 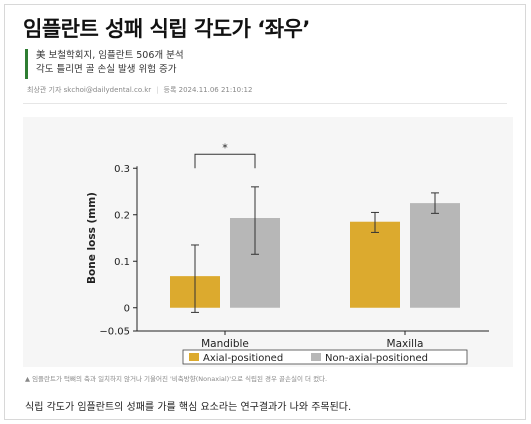 I want to click on bar-non-axial-positioned-maxilla, so click(x=435, y=255).